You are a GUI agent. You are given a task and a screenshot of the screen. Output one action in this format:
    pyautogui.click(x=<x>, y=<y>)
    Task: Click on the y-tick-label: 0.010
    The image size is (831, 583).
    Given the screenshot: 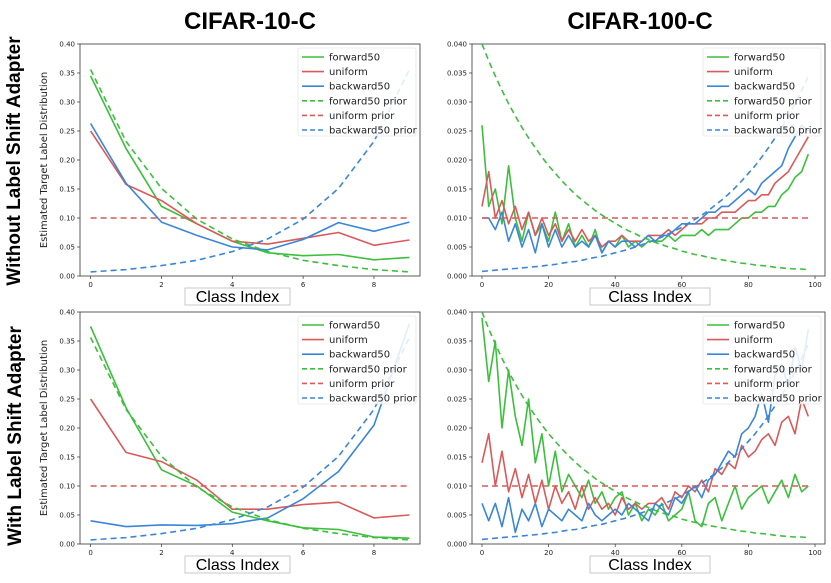 What is the action you would take?
    pyautogui.click(x=457, y=487)
    